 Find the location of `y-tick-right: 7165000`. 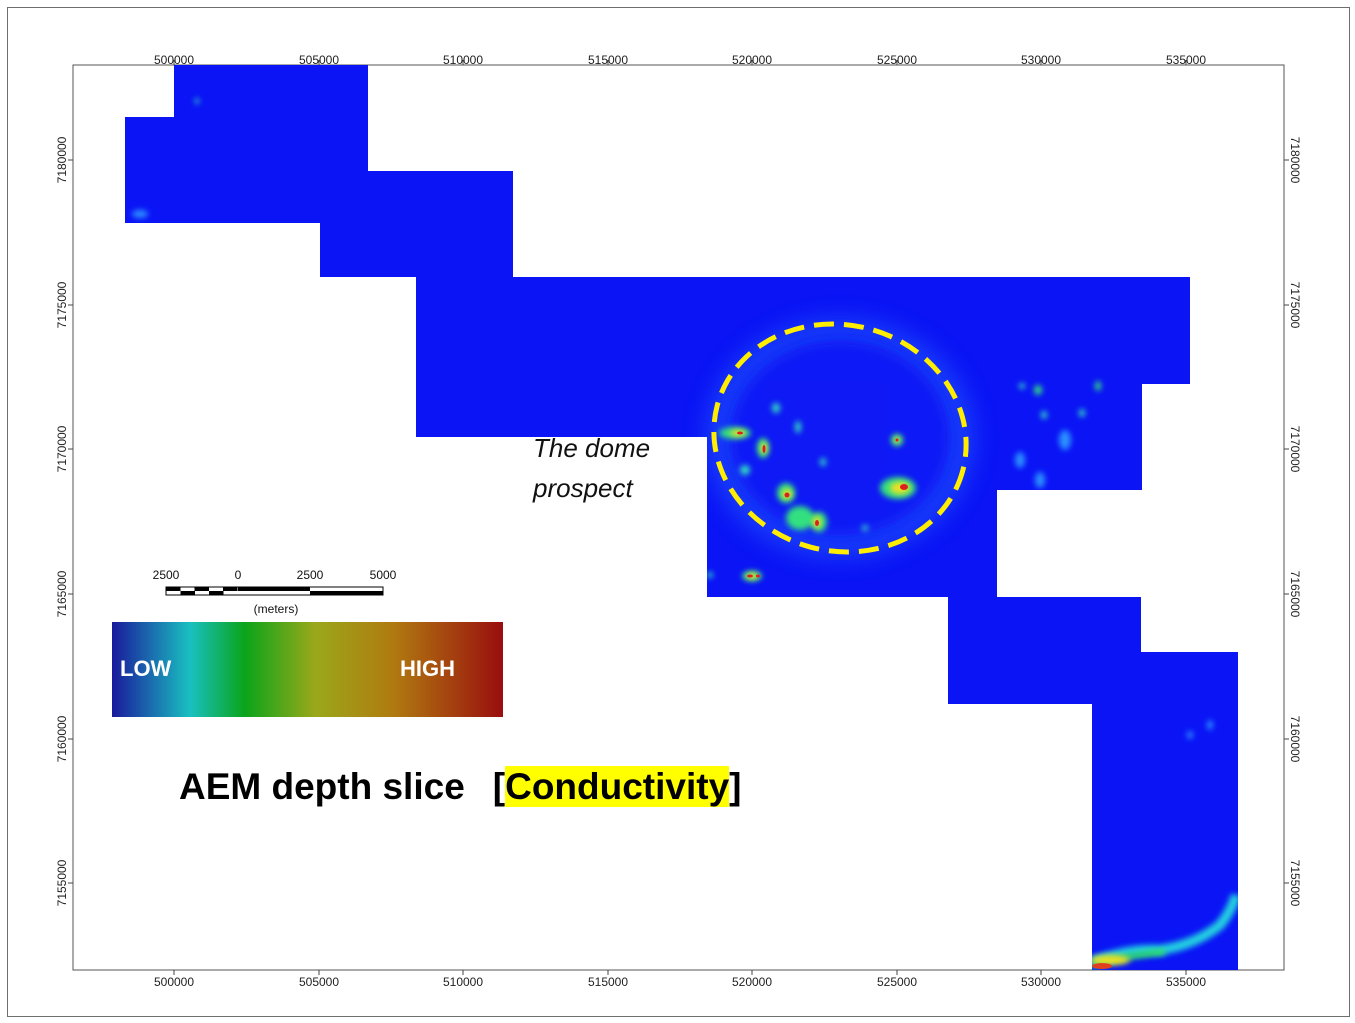

y-tick-right: 7165000 is located at coordinates (1295, 594).